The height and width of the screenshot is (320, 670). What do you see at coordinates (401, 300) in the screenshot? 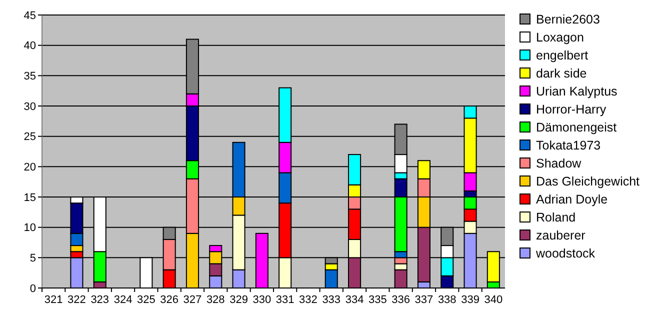
I see `x-tick-label: 336` at bounding box center [401, 300].